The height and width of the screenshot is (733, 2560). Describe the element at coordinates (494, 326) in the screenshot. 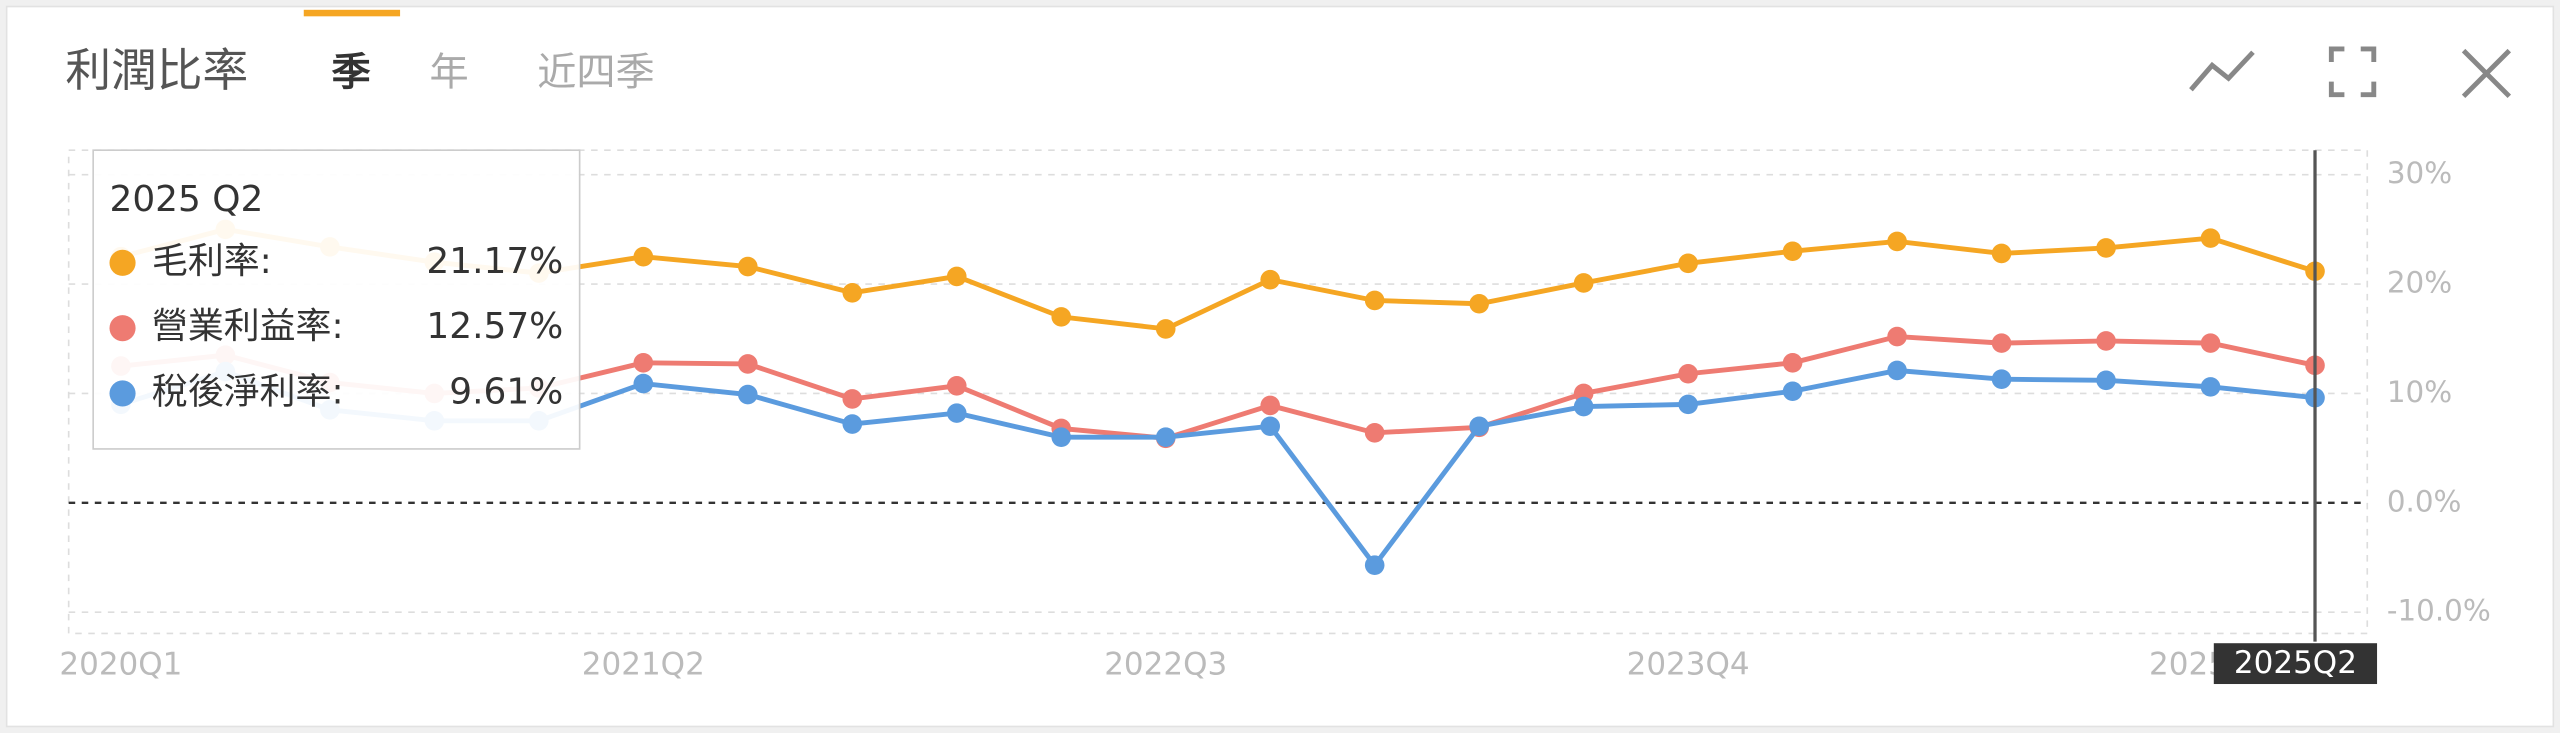

I see `tooltip-value: 12.57%` at that location.